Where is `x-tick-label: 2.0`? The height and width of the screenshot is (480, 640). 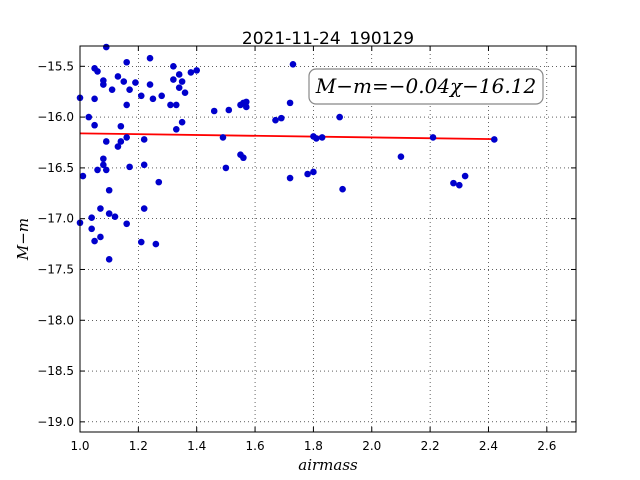
x-tick-label: 2.0 is located at coordinates (371, 446).